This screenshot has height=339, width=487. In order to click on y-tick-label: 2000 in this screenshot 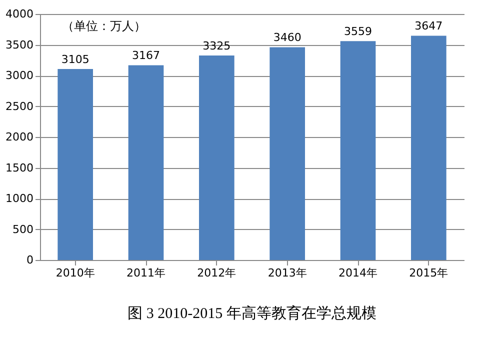, I will do `click(20, 137)`.